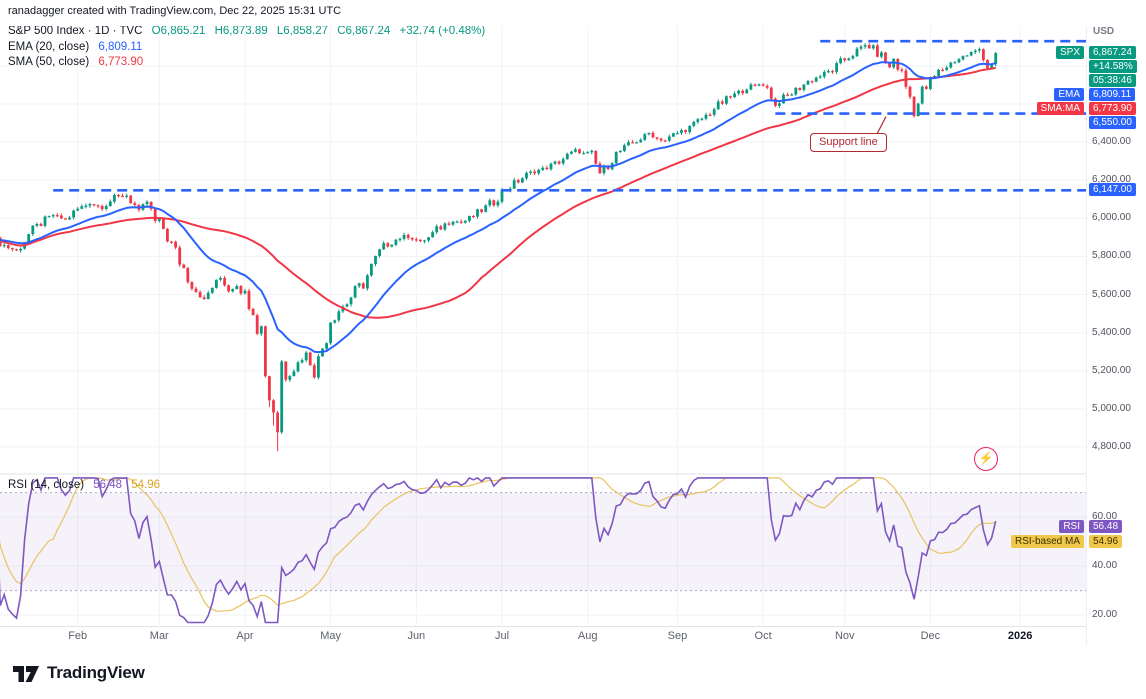 The height and width of the screenshot is (699, 1146). I want to click on ohlc-low: L6,858.27, so click(302, 31).